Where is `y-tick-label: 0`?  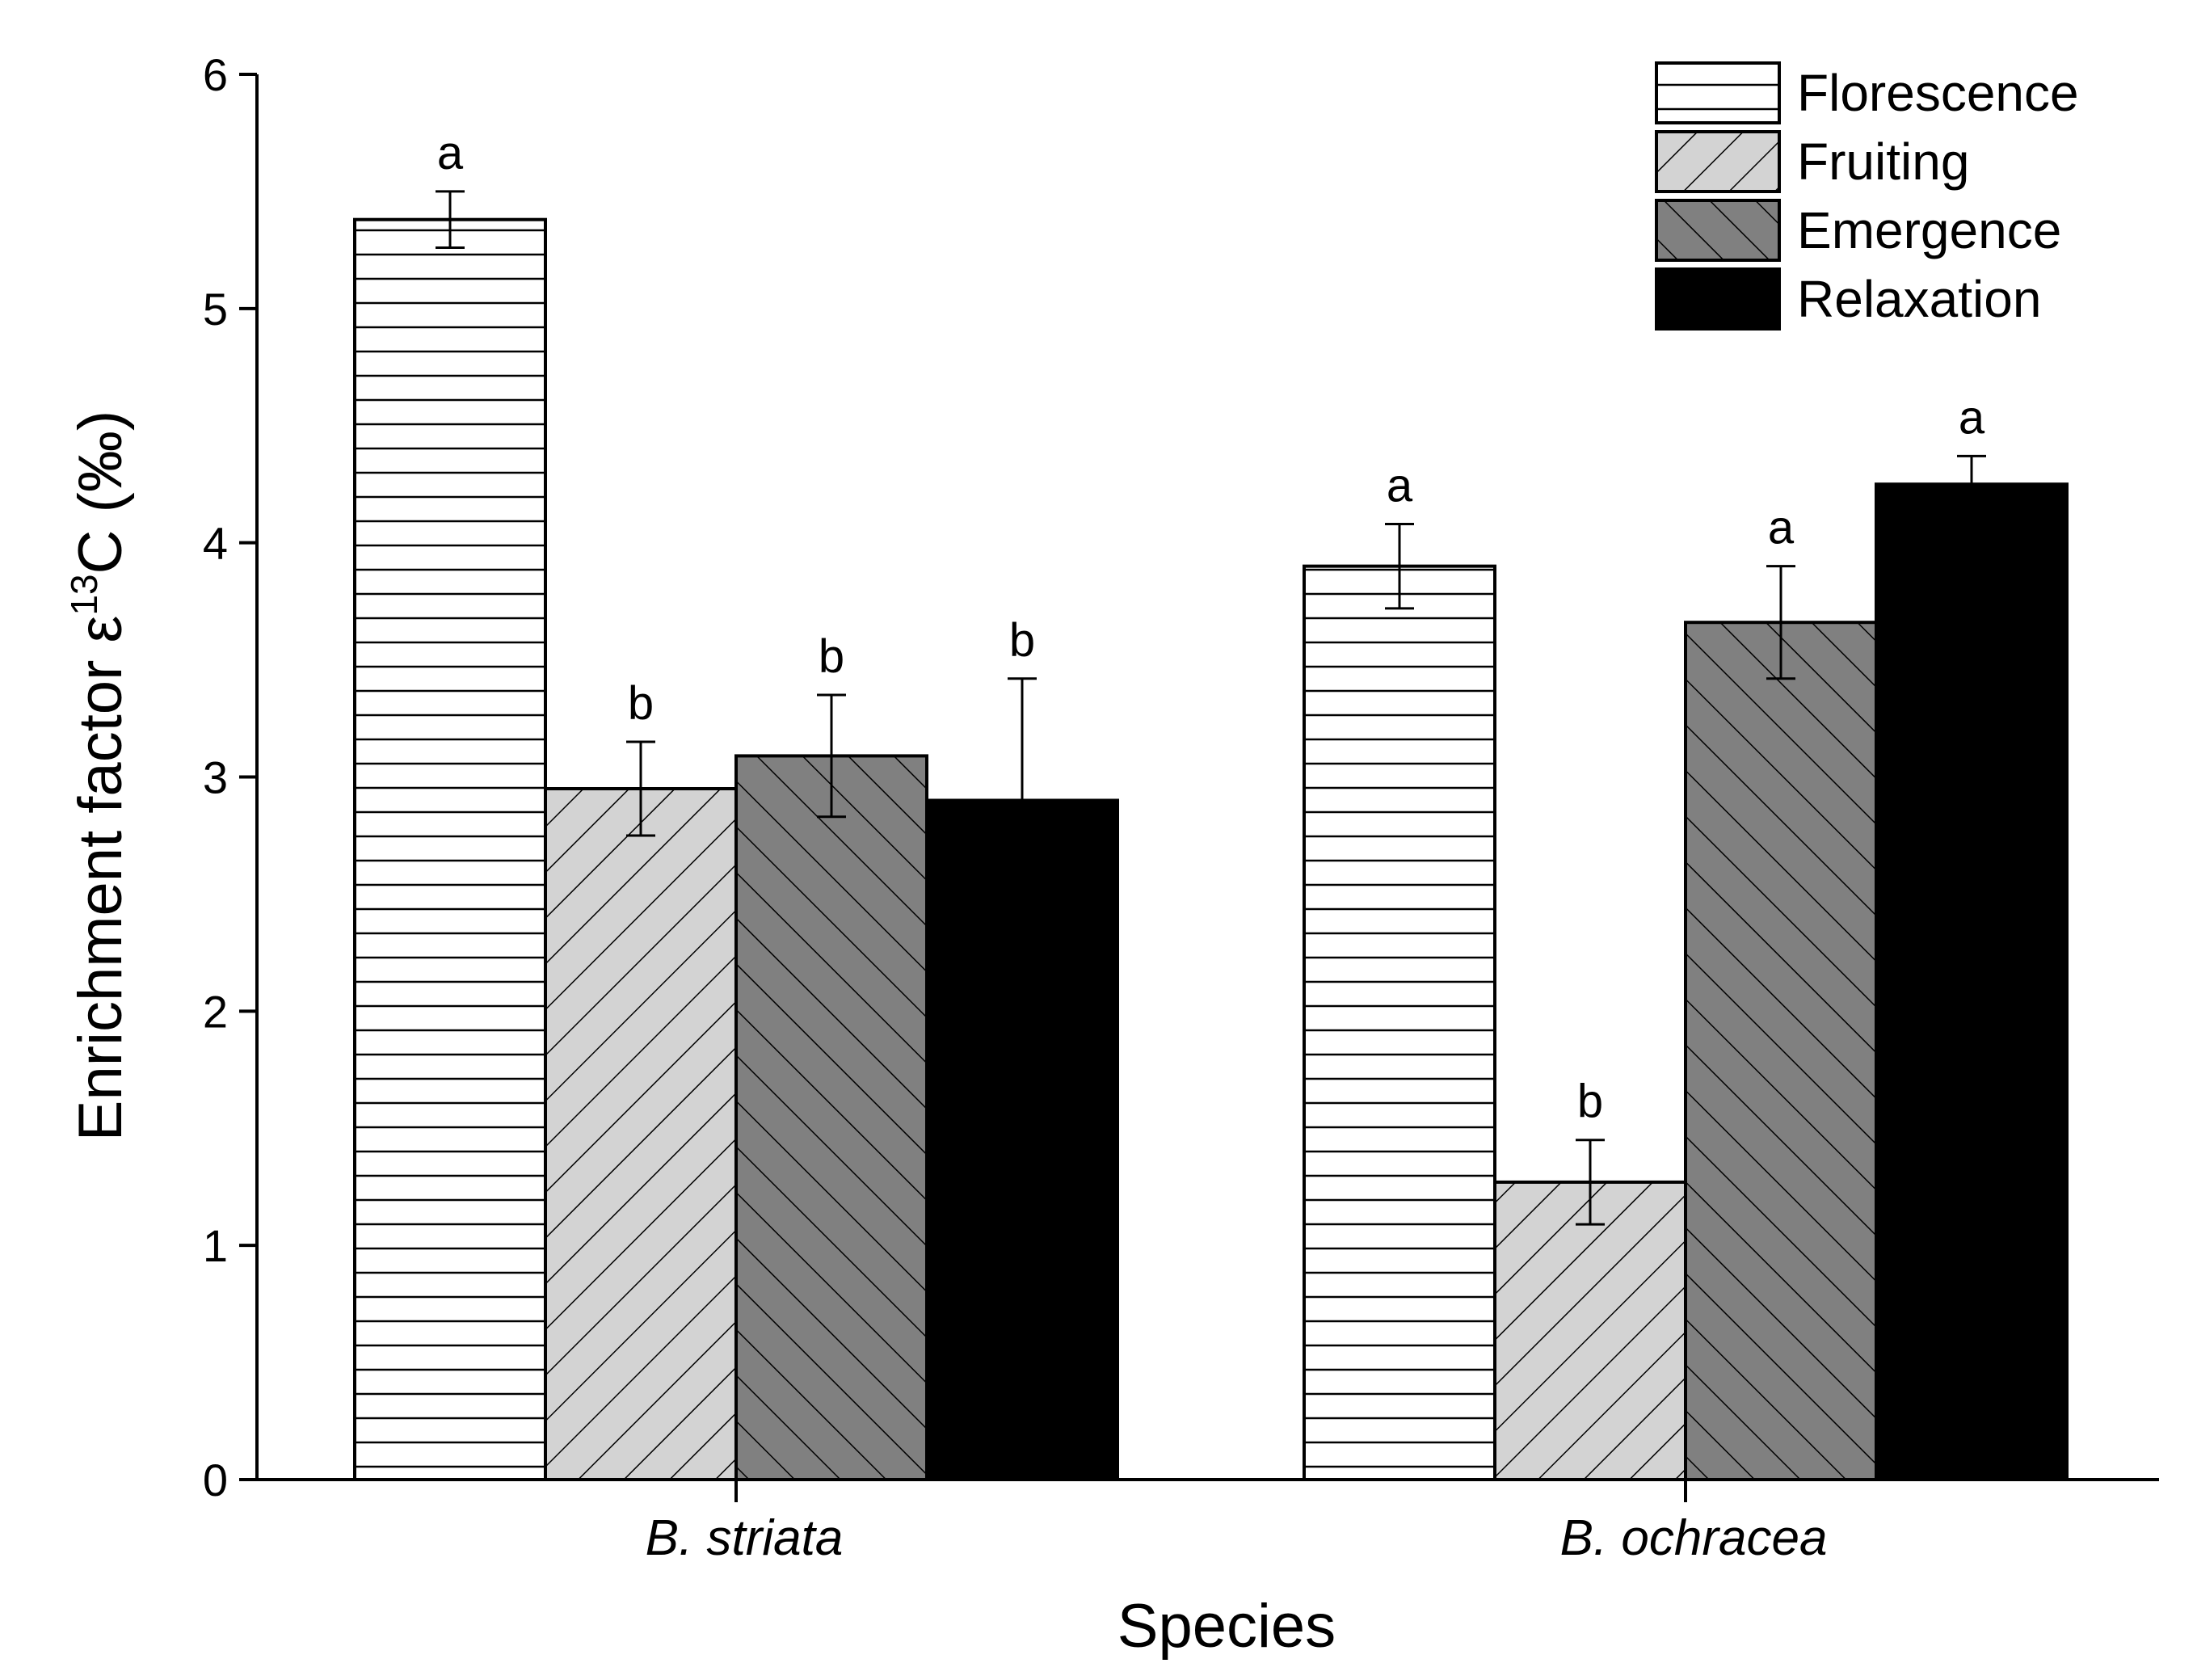 y-tick-label: 0 is located at coordinates (215, 1480).